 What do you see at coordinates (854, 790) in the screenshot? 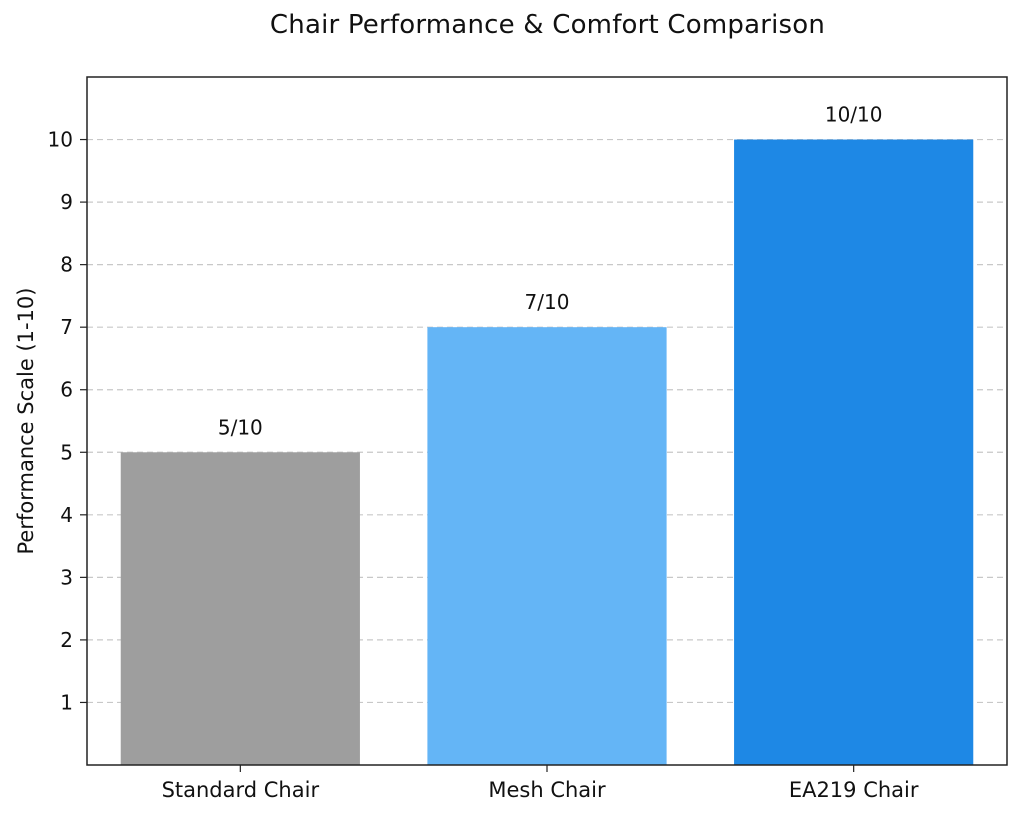
I see `x-tick-label: EA219 Chair` at bounding box center [854, 790].